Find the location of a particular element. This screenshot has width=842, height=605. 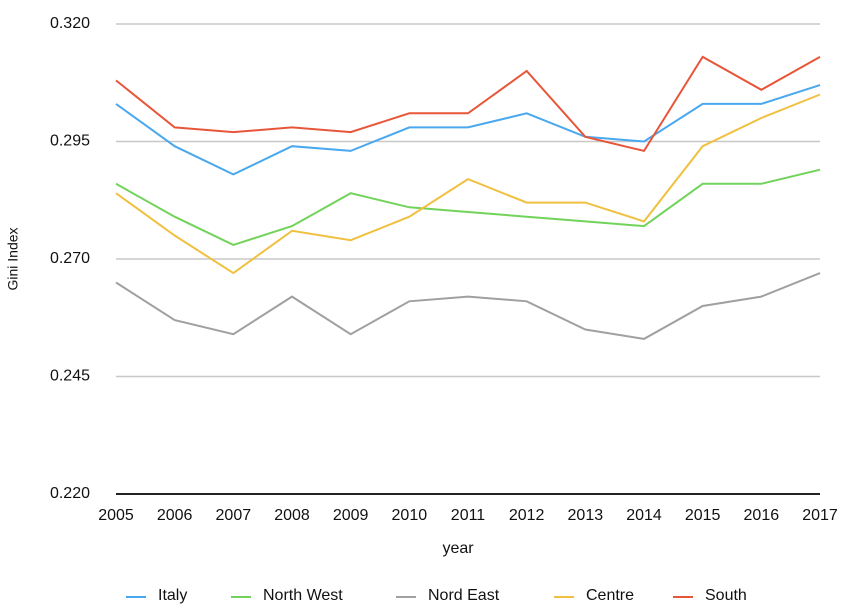

x-tick-label: 2005 is located at coordinates (116, 515).